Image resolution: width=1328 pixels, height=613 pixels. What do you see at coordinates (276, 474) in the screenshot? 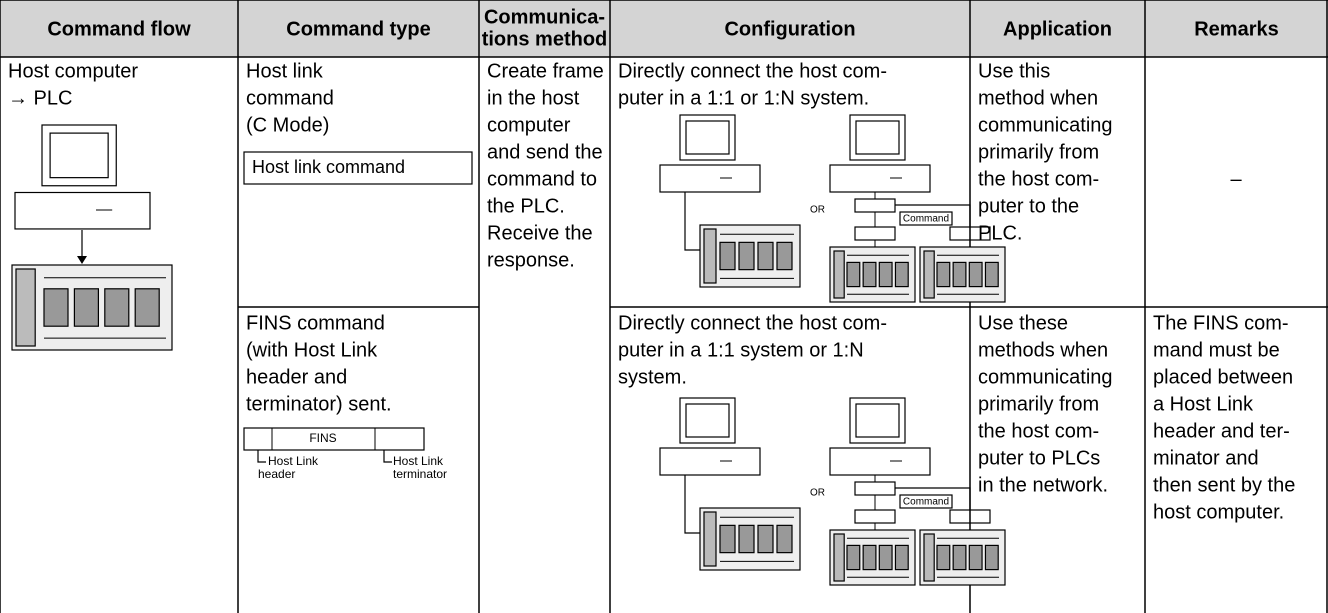
I see `frame-header: header` at bounding box center [276, 474].